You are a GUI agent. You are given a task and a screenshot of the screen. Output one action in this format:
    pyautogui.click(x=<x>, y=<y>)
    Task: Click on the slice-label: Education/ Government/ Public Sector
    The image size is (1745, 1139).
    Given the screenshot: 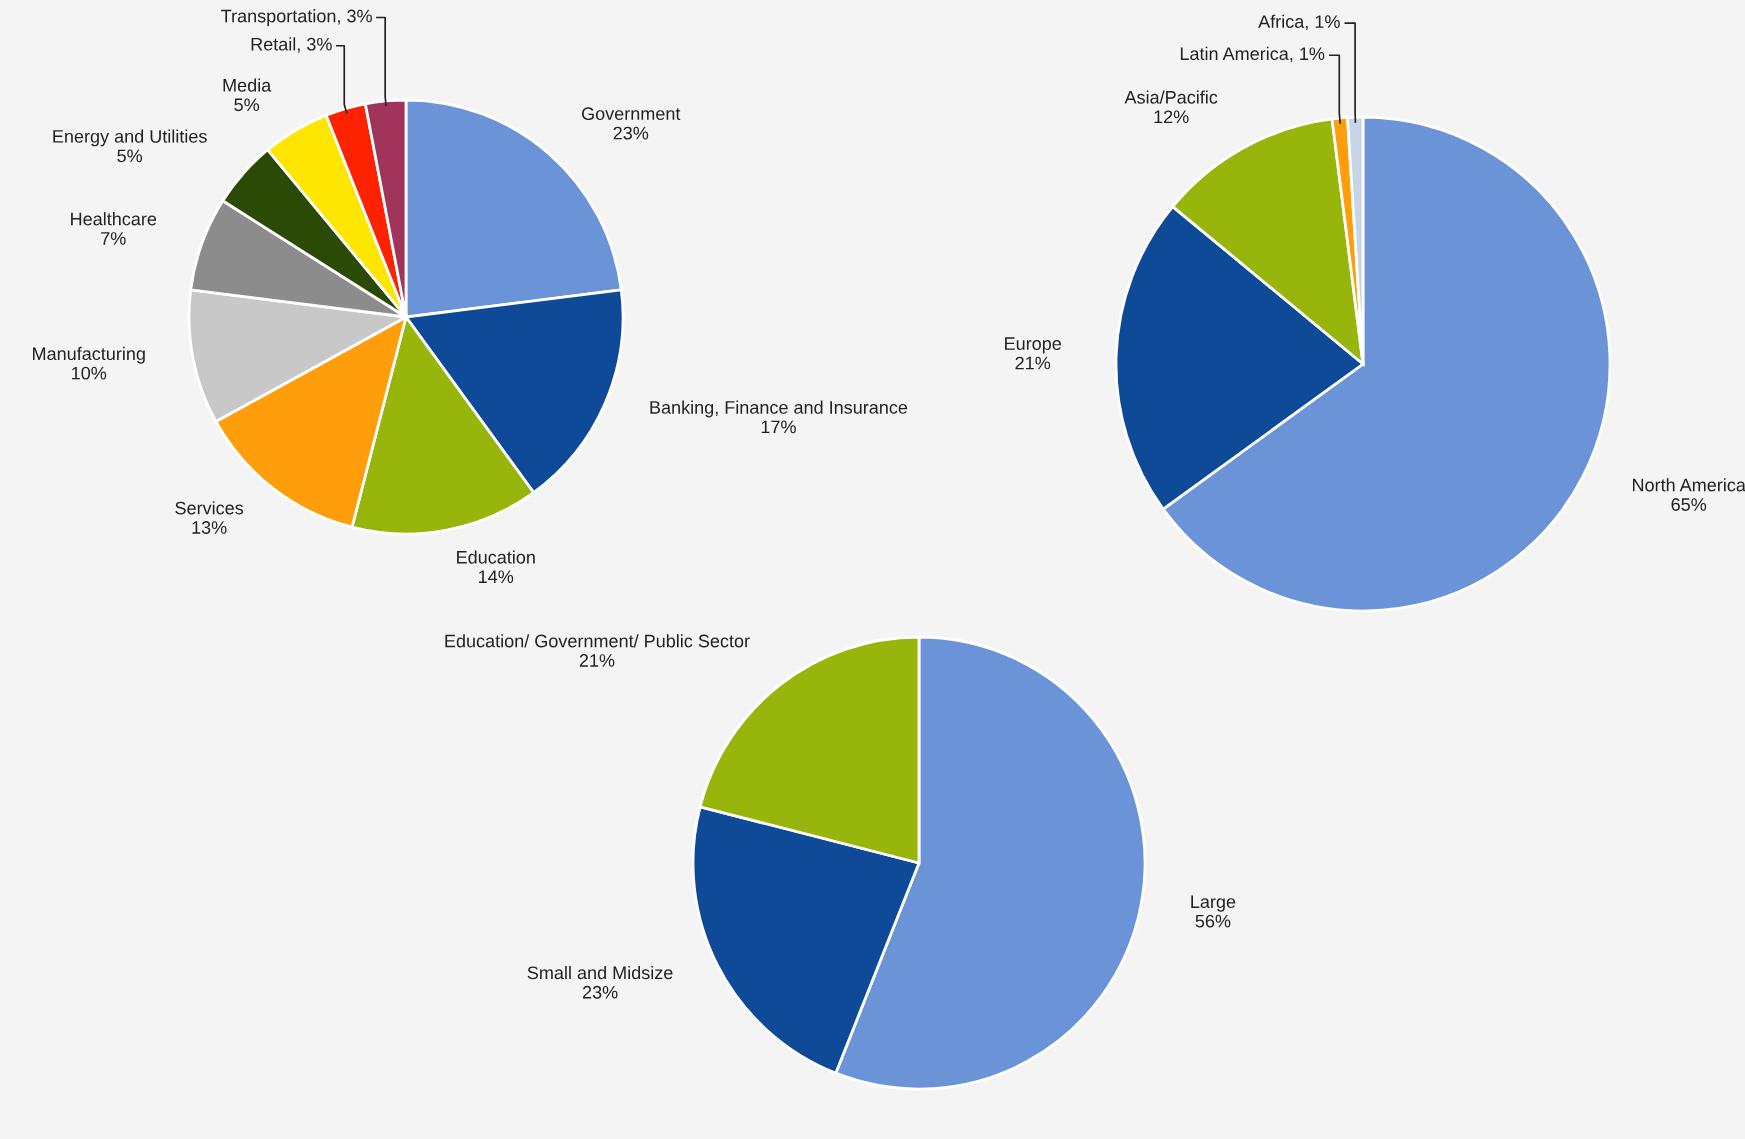 What is the action you would take?
    pyautogui.click(x=597, y=641)
    